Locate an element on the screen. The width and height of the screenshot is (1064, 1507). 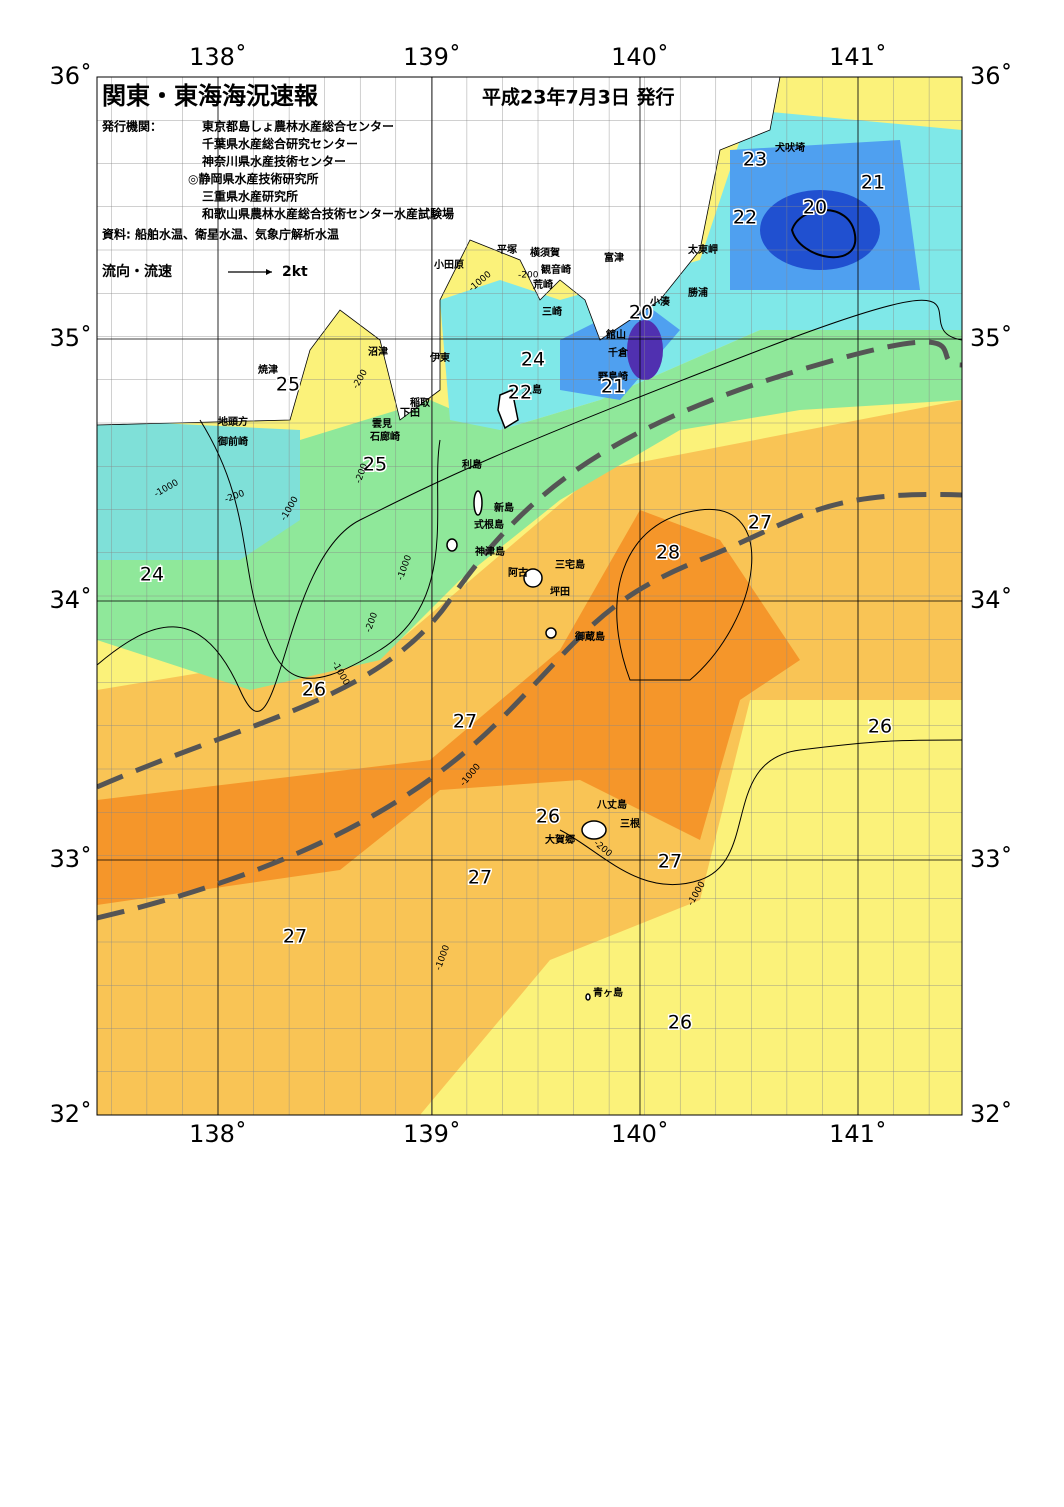
temperature-label: 21 is located at coordinates (613, 387).